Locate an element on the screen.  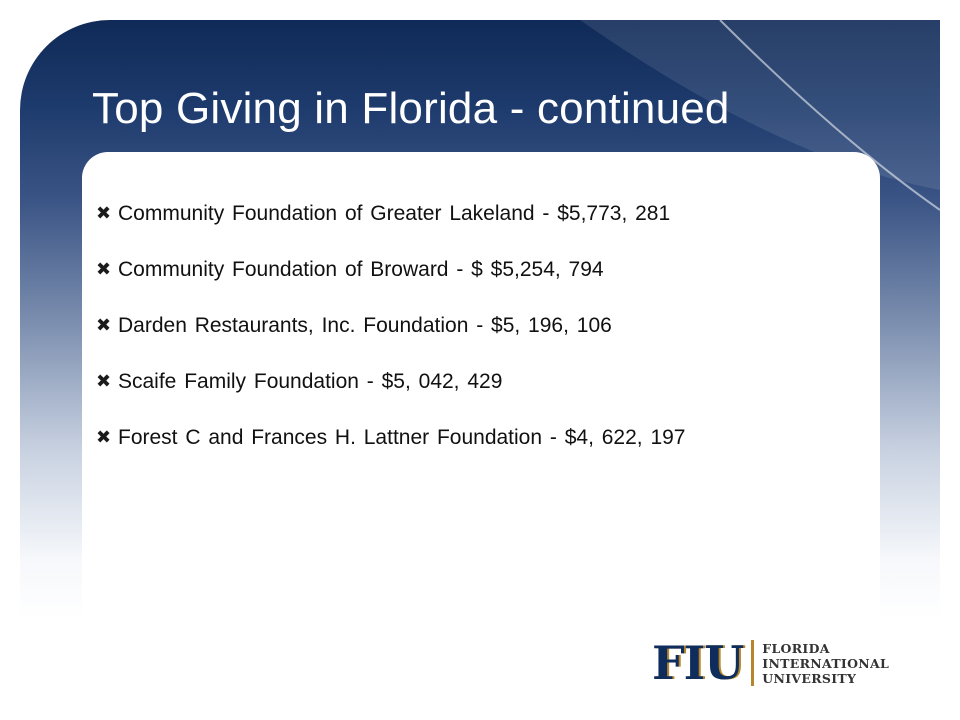
logo-line-international: INTERNATIONAL is located at coordinates (826, 663).